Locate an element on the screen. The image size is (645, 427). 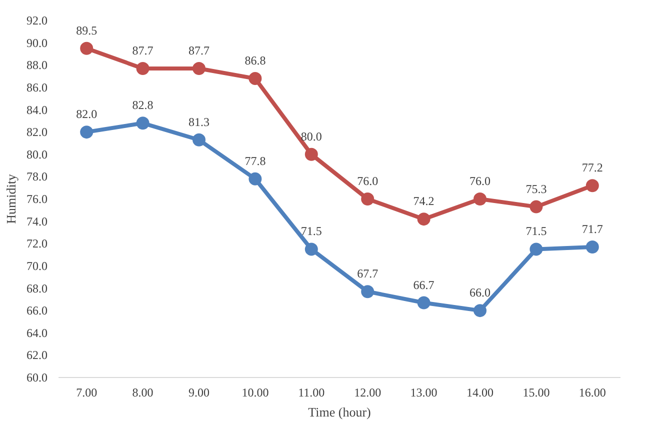
x-axis-title: Time (hour) is located at coordinates (339, 412).